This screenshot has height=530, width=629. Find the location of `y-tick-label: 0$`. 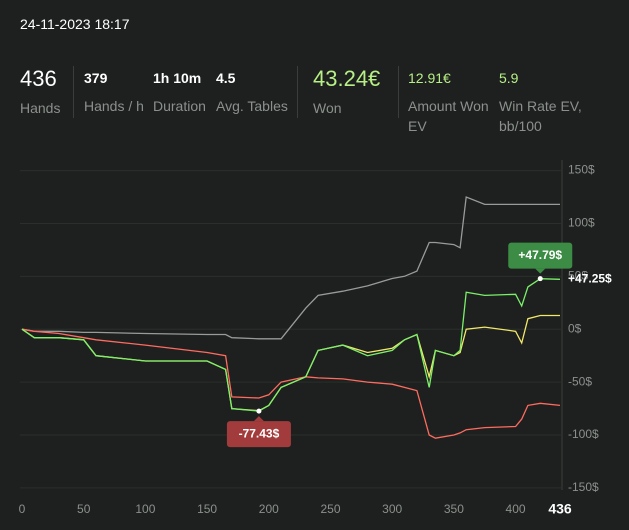

y-tick-label: 0$ is located at coordinates (575, 328).